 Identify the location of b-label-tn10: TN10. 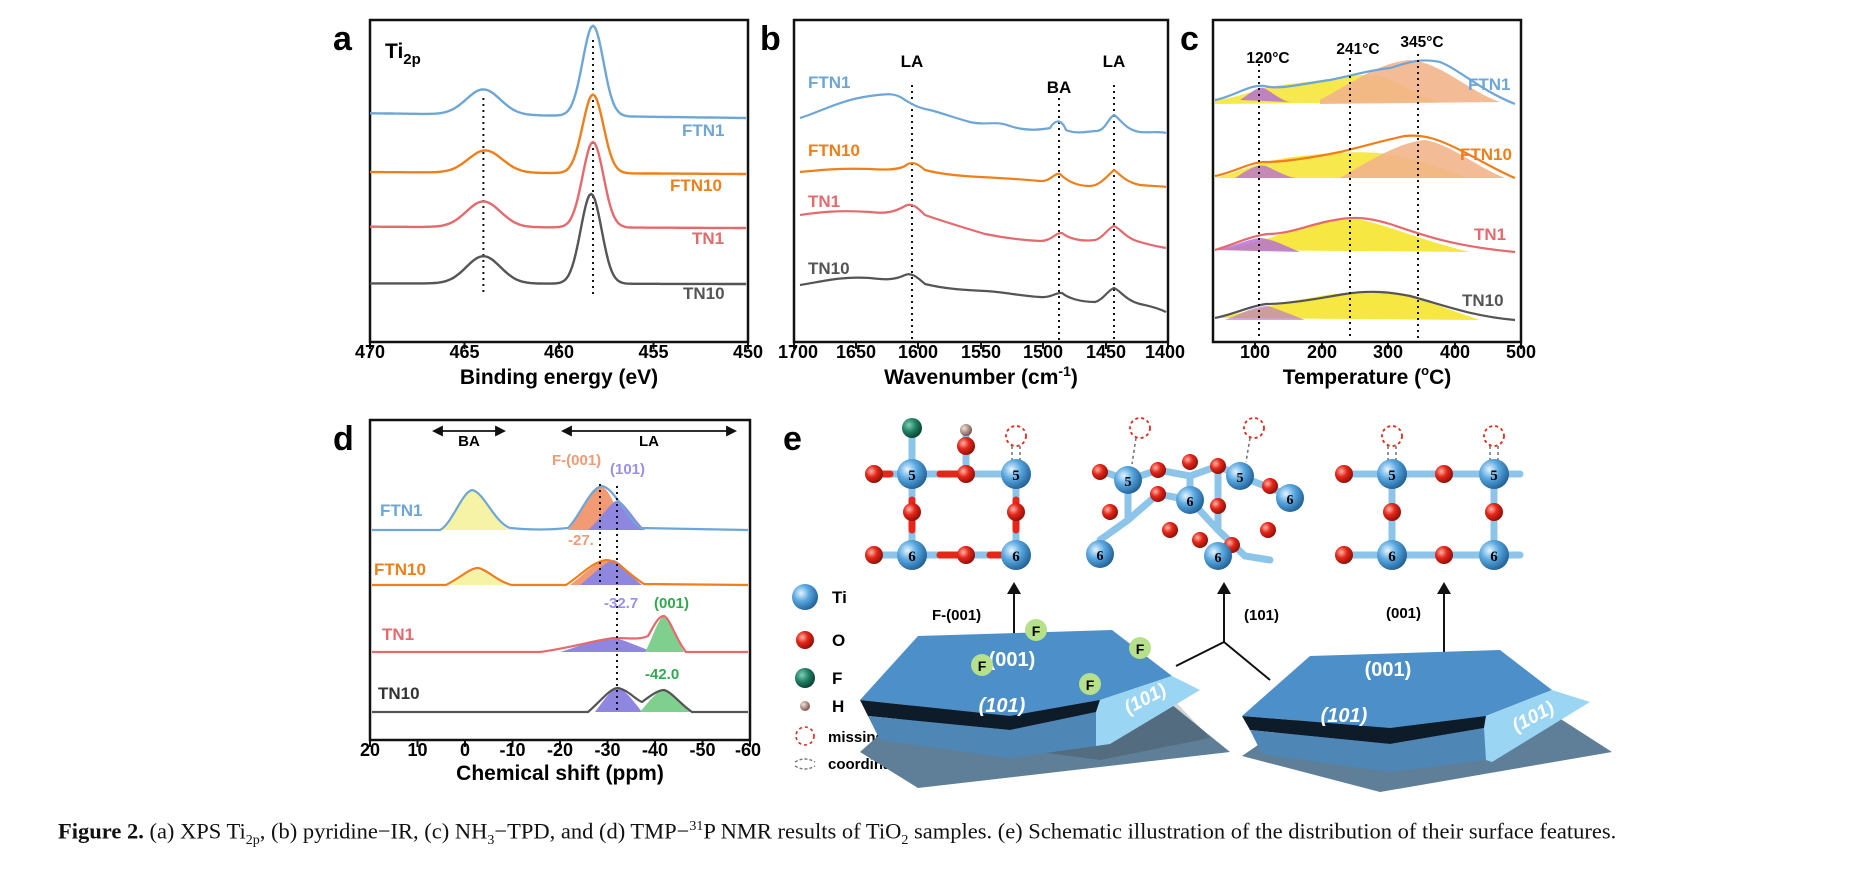
(829, 268).